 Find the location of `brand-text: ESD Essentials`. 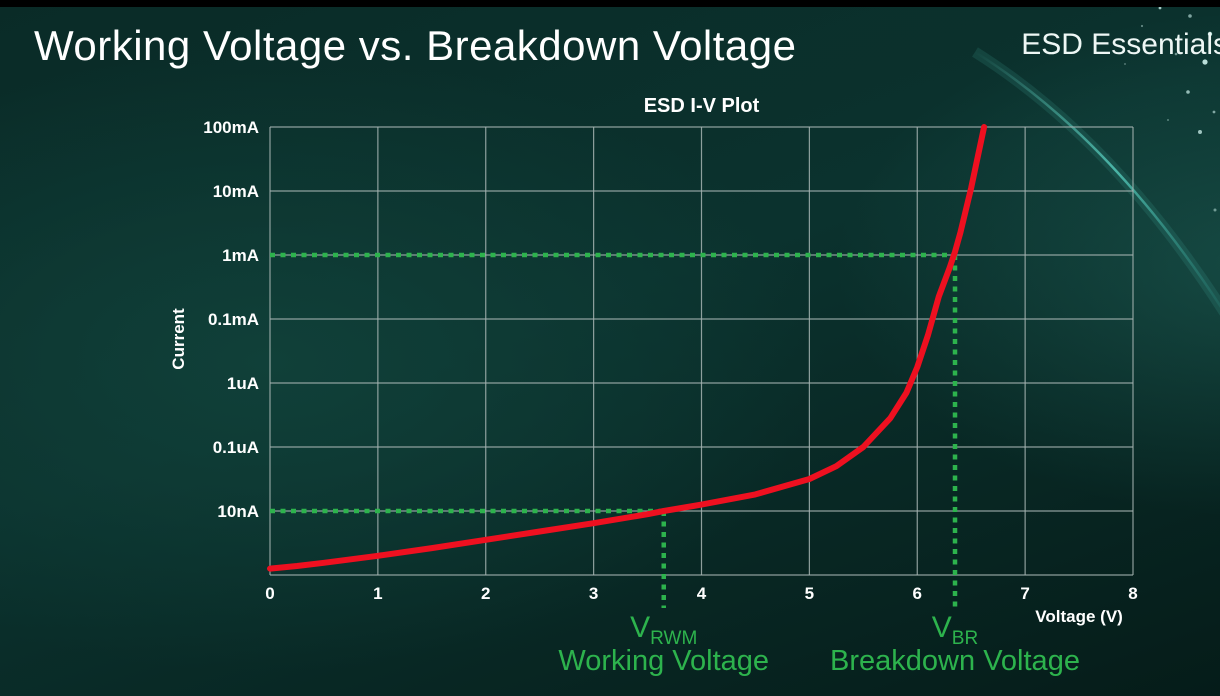

brand-text: ESD Essentials is located at coordinates (1120, 44).